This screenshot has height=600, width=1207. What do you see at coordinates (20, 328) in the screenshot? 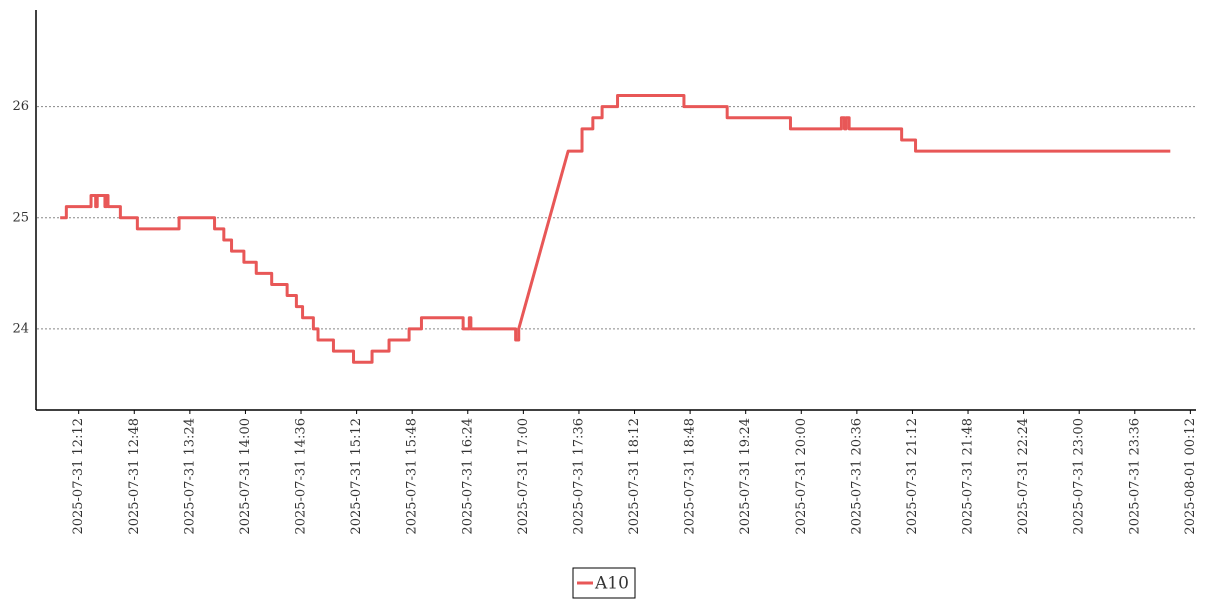
I see `y-tick-label: 24` at bounding box center [20, 328].